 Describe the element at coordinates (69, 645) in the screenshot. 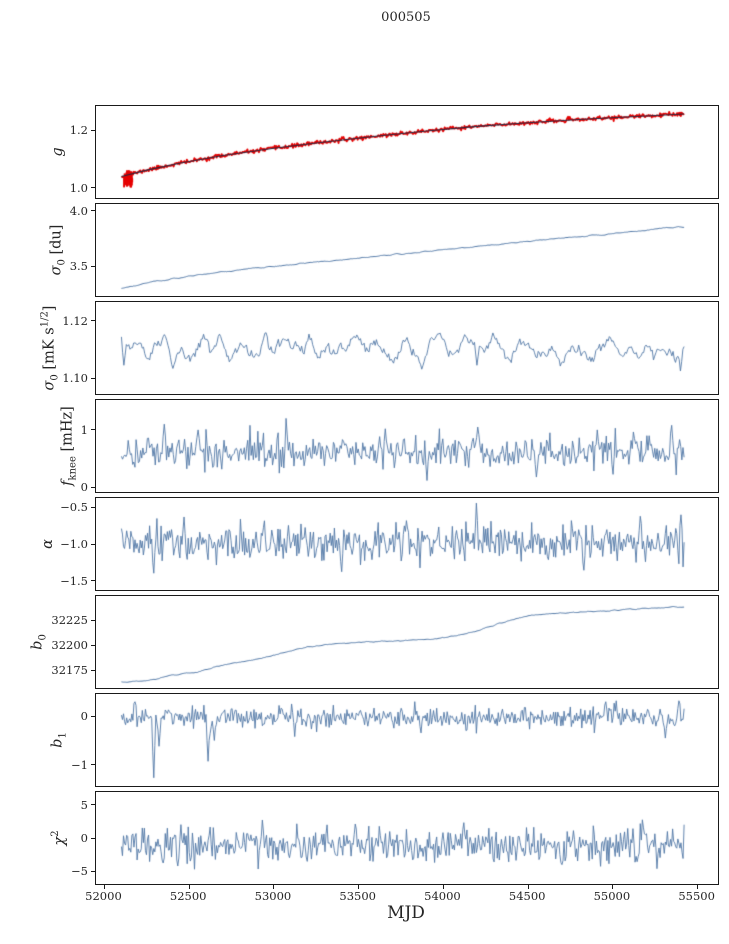

I see `y-tick-label: 32200` at that location.